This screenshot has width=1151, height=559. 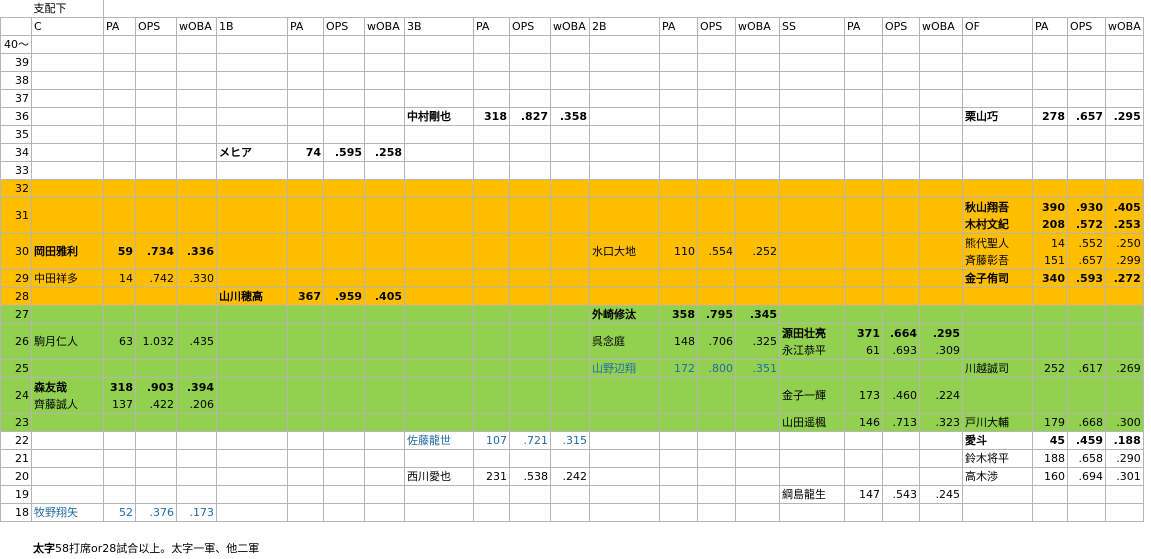 I want to click on stat-value: 63, so click(x=126, y=341).